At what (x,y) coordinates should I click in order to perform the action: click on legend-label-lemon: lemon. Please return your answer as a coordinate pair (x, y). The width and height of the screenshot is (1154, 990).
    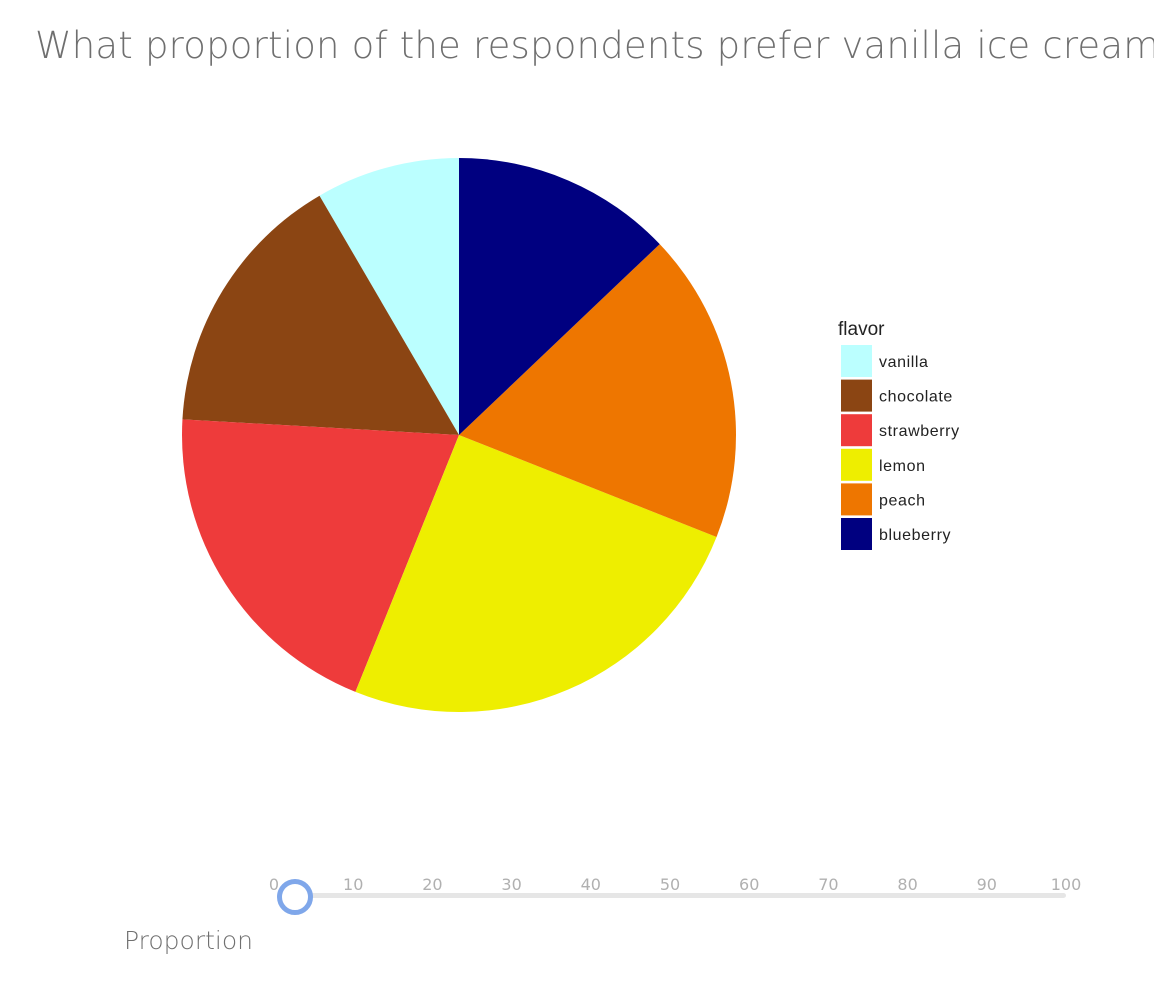
    Looking at the image, I should click on (902, 466).